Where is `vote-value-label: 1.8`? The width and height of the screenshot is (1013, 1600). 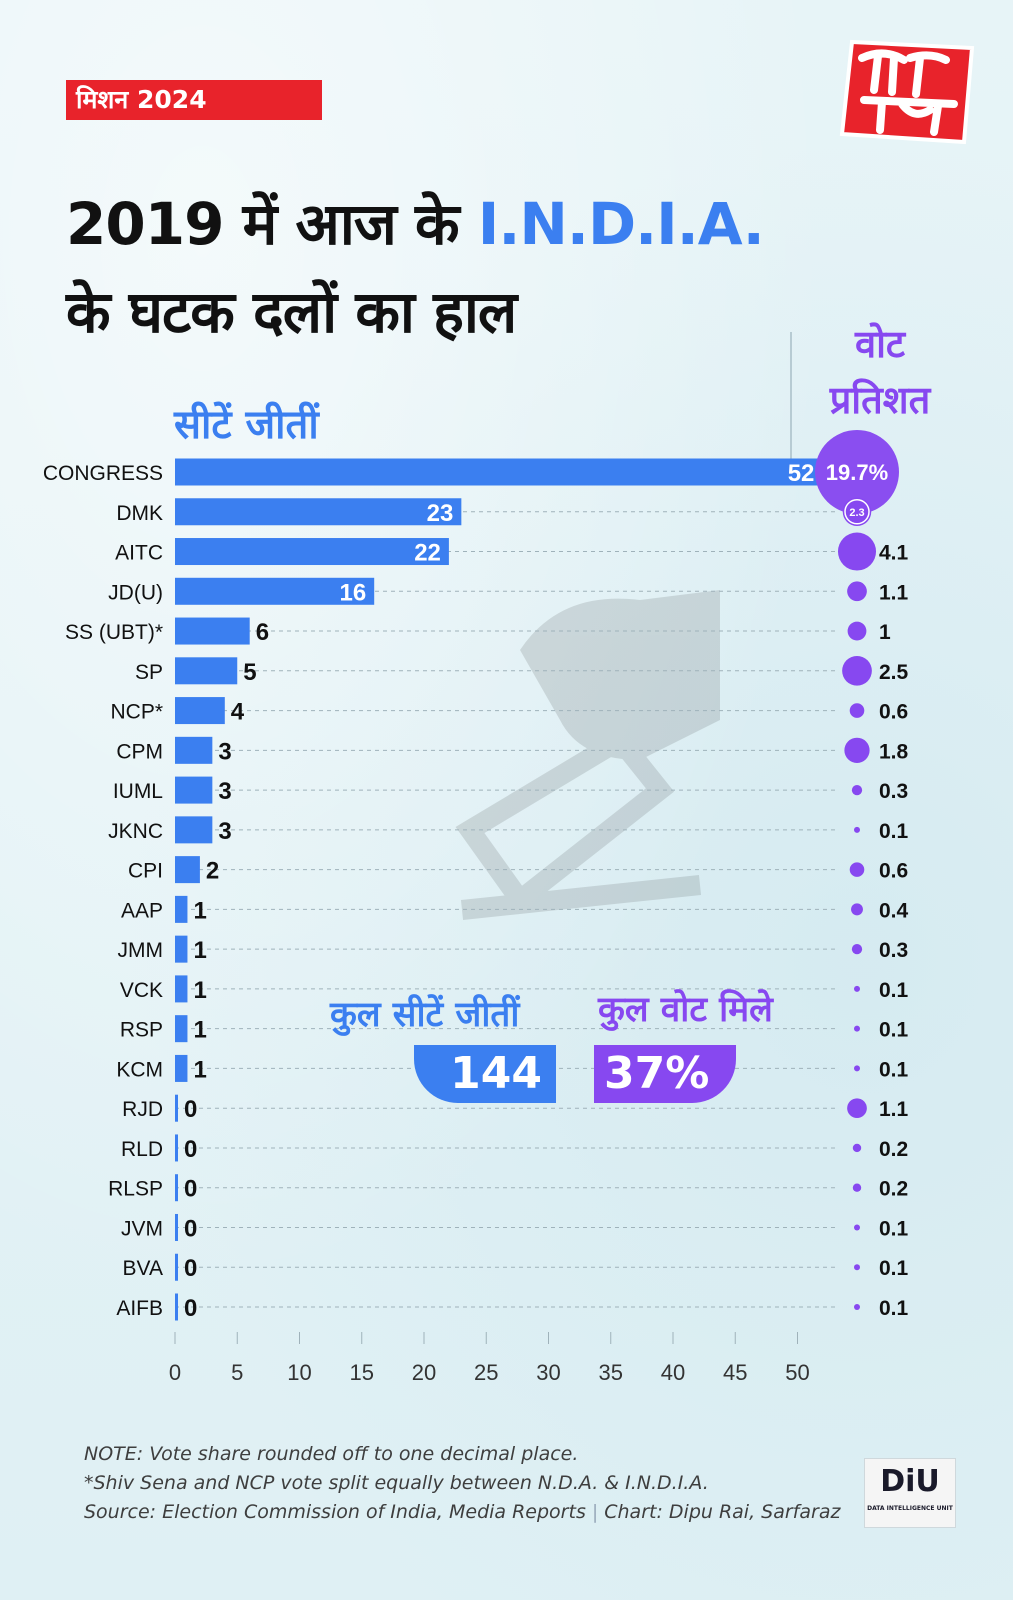 vote-value-label: 1.8 is located at coordinates (894, 751).